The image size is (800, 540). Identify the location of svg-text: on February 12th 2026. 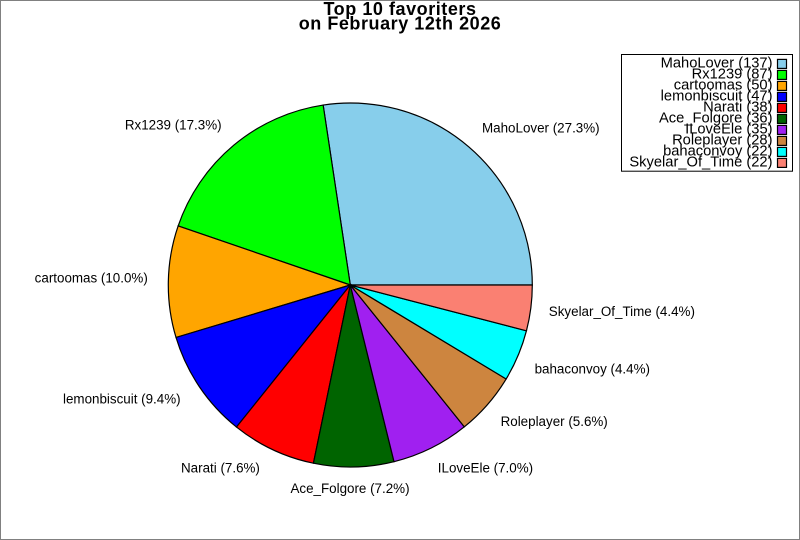
(400, 24).